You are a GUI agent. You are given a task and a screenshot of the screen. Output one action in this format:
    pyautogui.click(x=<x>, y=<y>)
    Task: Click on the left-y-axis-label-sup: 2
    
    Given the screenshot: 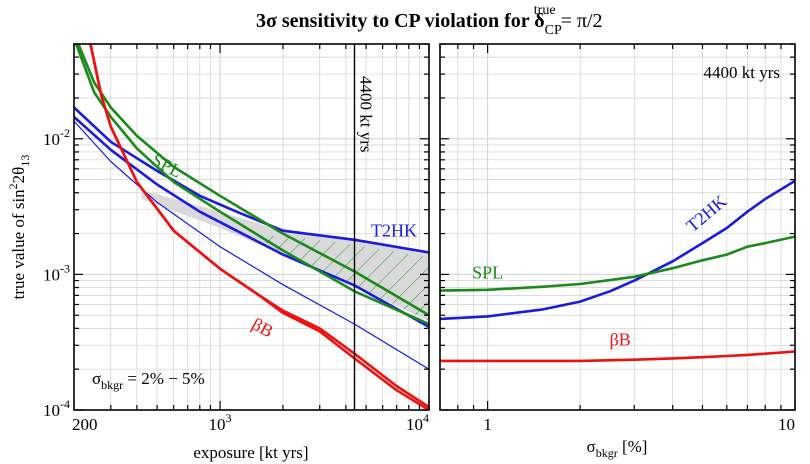 What is the action you would take?
    pyautogui.click(x=13, y=186)
    